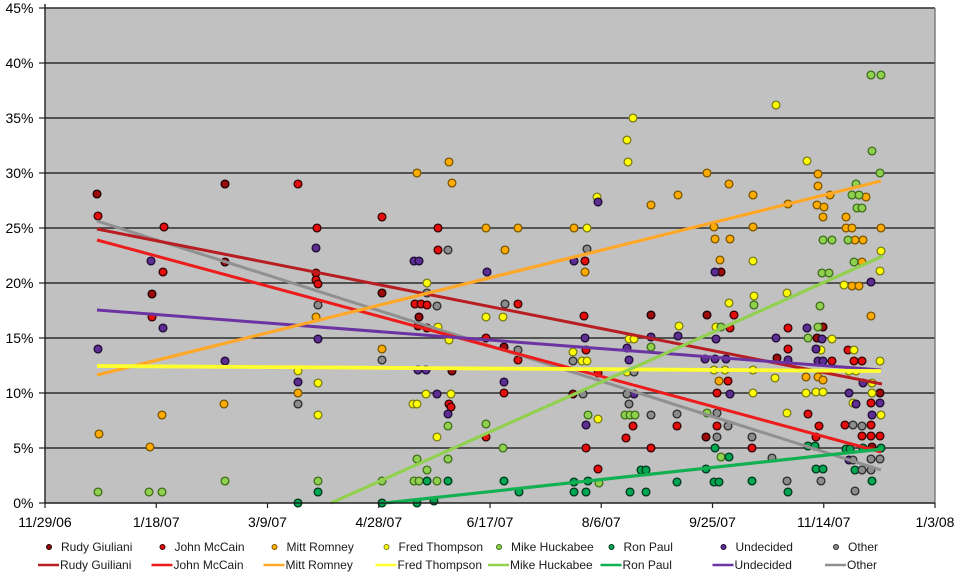 Image resolution: width=960 pixels, height=586 pixels. Describe the element at coordinates (19, 118) in the screenshot. I see `svg-text: 35%` at that location.